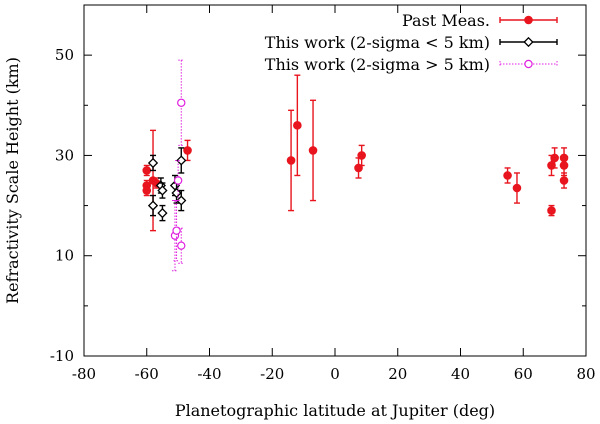 Image resolution: width=600 pixels, height=424 pixels. What do you see at coordinates (209, 374) in the screenshot?
I see `x-tick-label: -40` at bounding box center [209, 374].